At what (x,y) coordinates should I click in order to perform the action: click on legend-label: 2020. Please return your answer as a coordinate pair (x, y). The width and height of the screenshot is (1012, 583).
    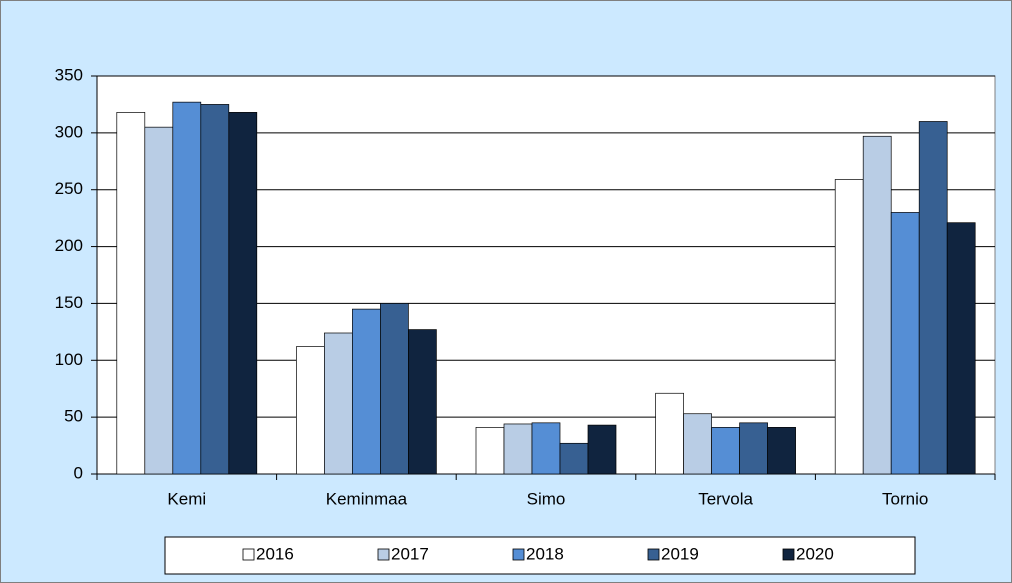
    Looking at the image, I should click on (815, 553).